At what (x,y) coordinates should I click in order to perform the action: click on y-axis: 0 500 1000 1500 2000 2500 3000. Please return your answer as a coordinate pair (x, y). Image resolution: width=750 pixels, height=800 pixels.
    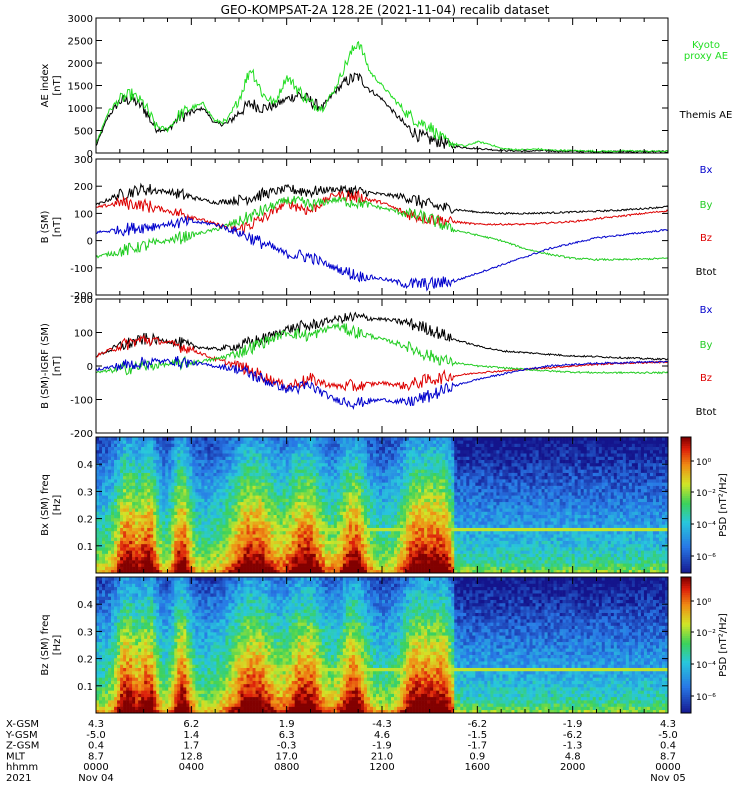
    Looking at the image, I should click on (368, 87).